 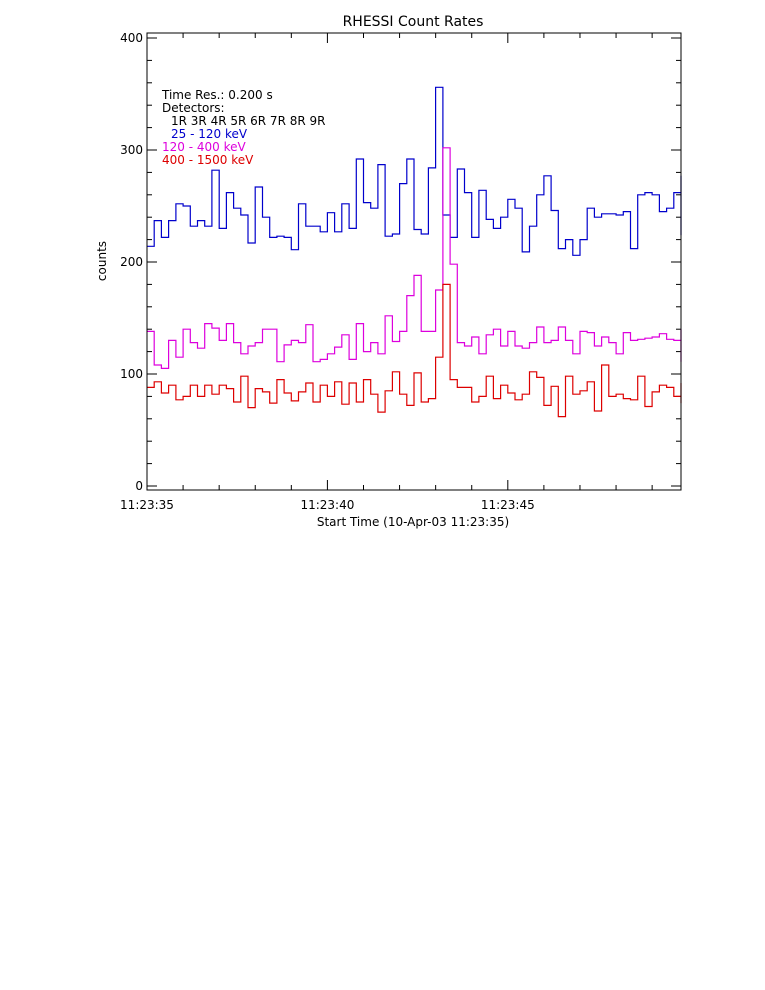 What do you see at coordinates (414, 350) in the screenshot?
I see `series-line-400-1500-kev` at bounding box center [414, 350].